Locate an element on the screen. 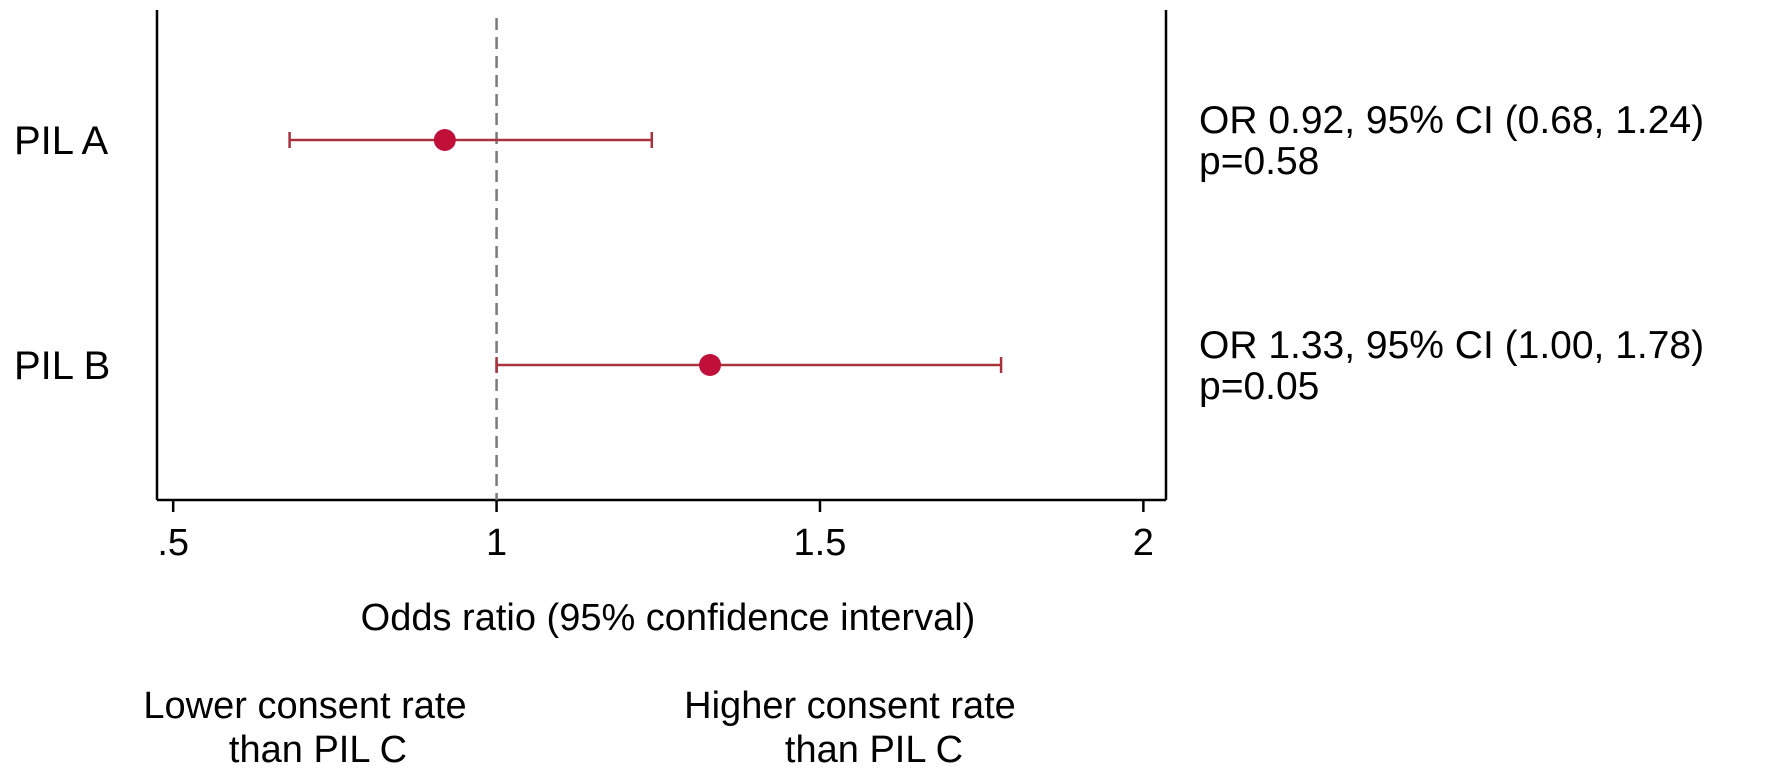 The height and width of the screenshot is (771, 1791). x-tick-label: .5 is located at coordinates (173, 543).